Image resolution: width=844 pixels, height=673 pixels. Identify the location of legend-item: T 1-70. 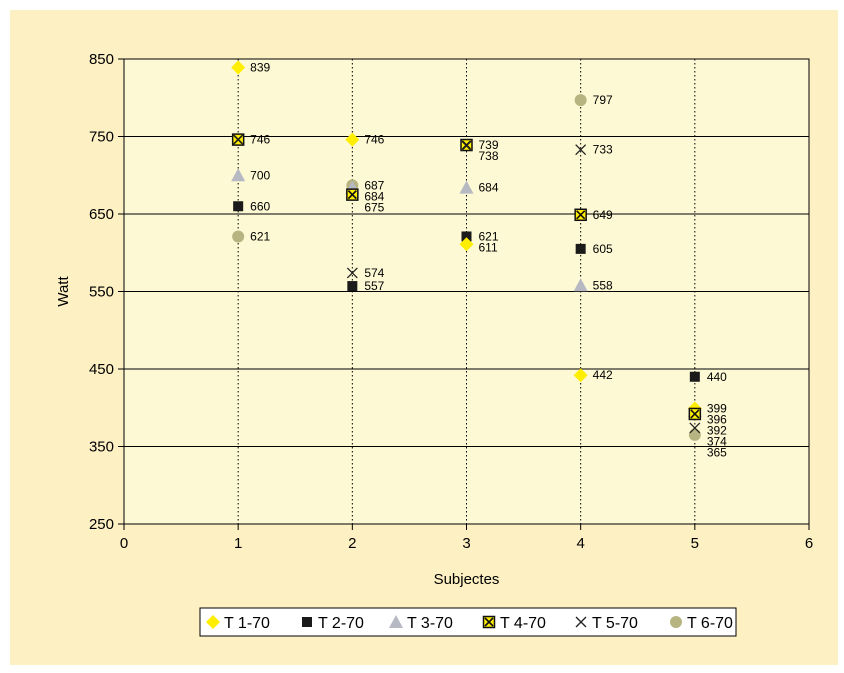
(238, 623).